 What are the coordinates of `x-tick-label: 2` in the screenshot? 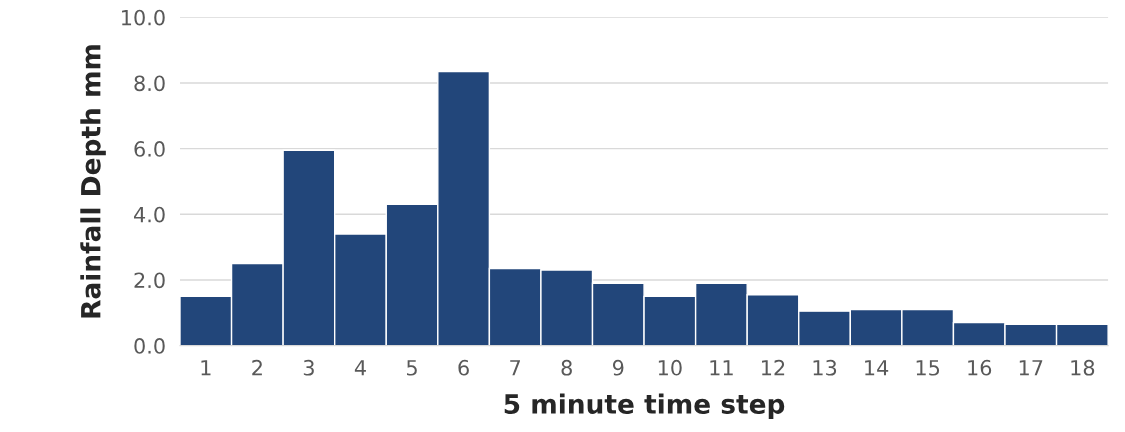 It's located at (257, 367).